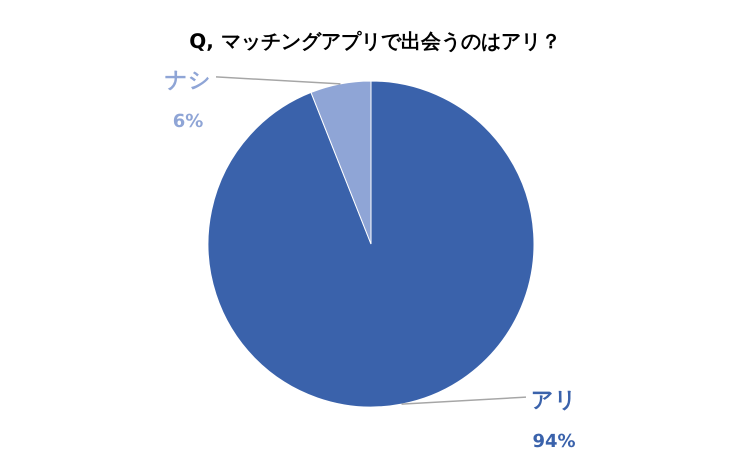  I want to click on slice-label: アリ, so click(554, 401).